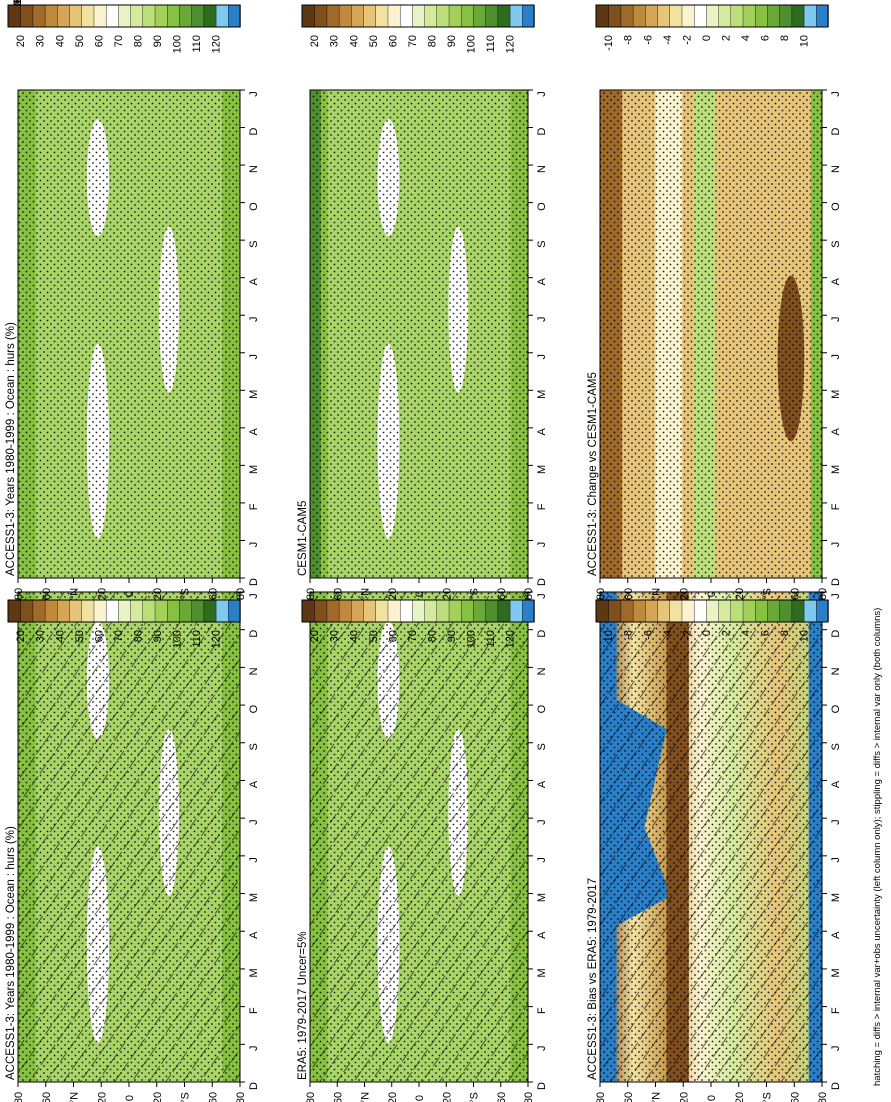 This screenshot has height=1102, width=891. What do you see at coordinates (542, 243) in the screenshot?
I see `month-tick-label: S` at bounding box center [542, 243].